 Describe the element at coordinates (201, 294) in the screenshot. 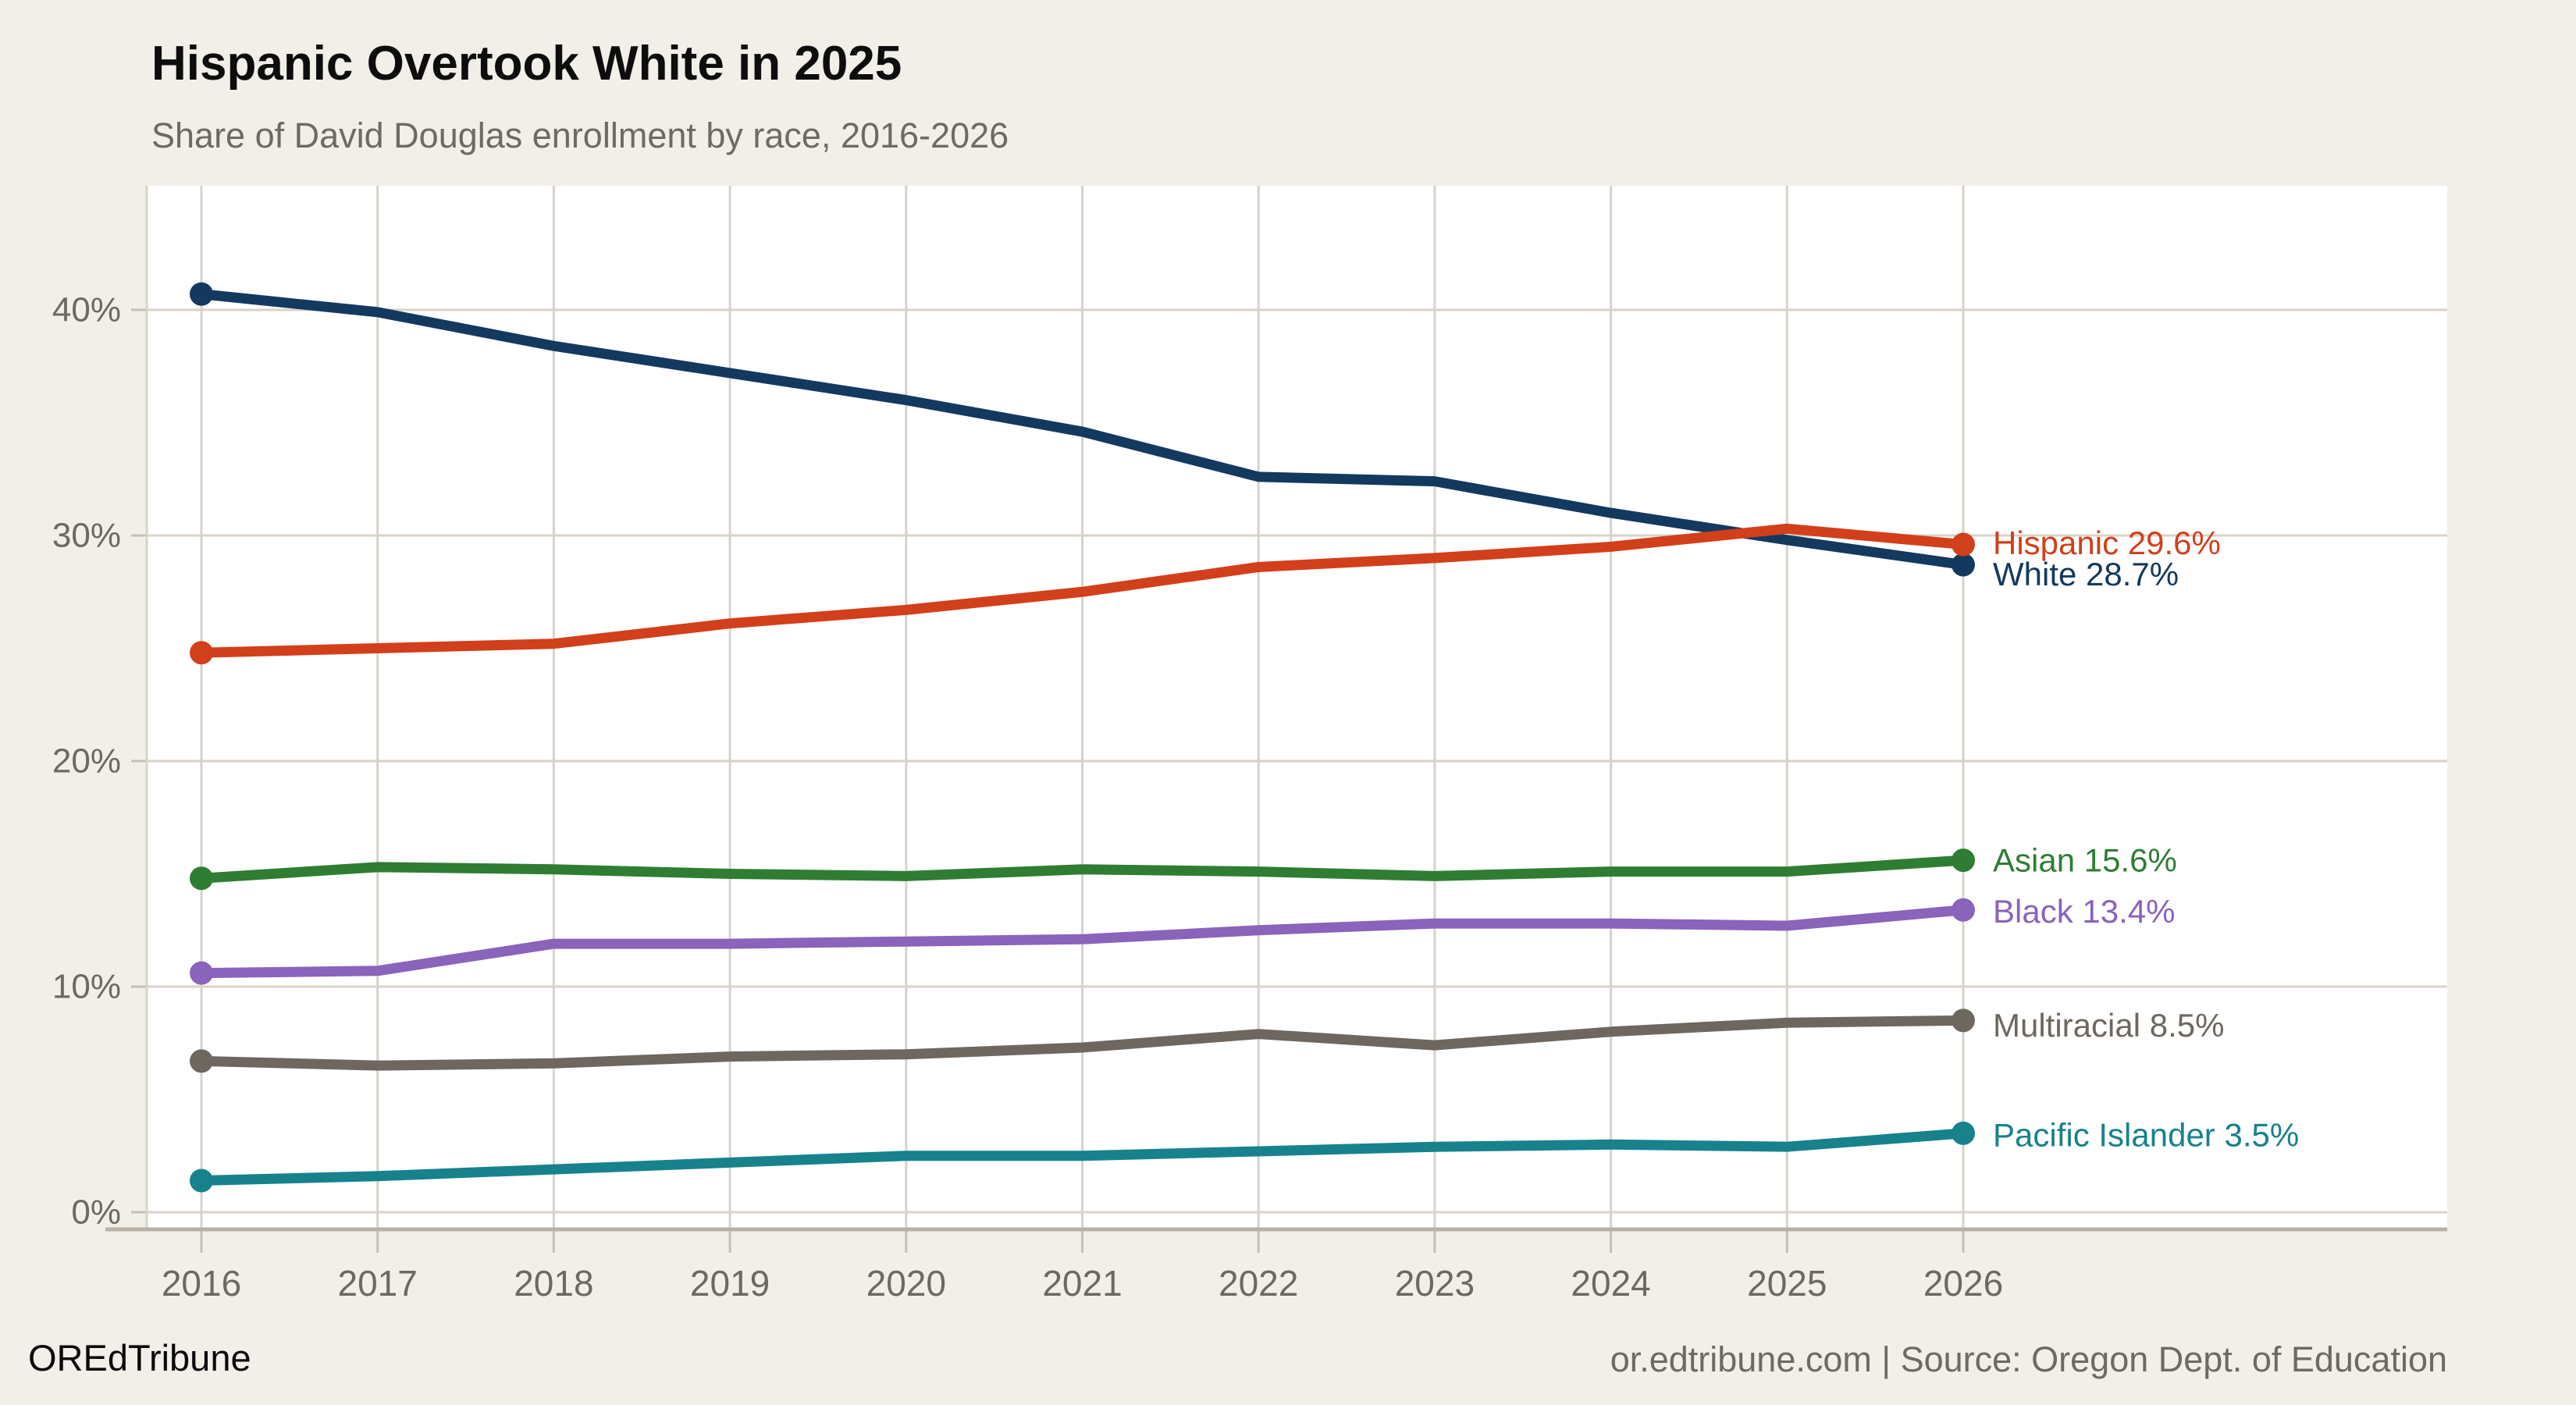

I see `series-start-dot-white` at that location.